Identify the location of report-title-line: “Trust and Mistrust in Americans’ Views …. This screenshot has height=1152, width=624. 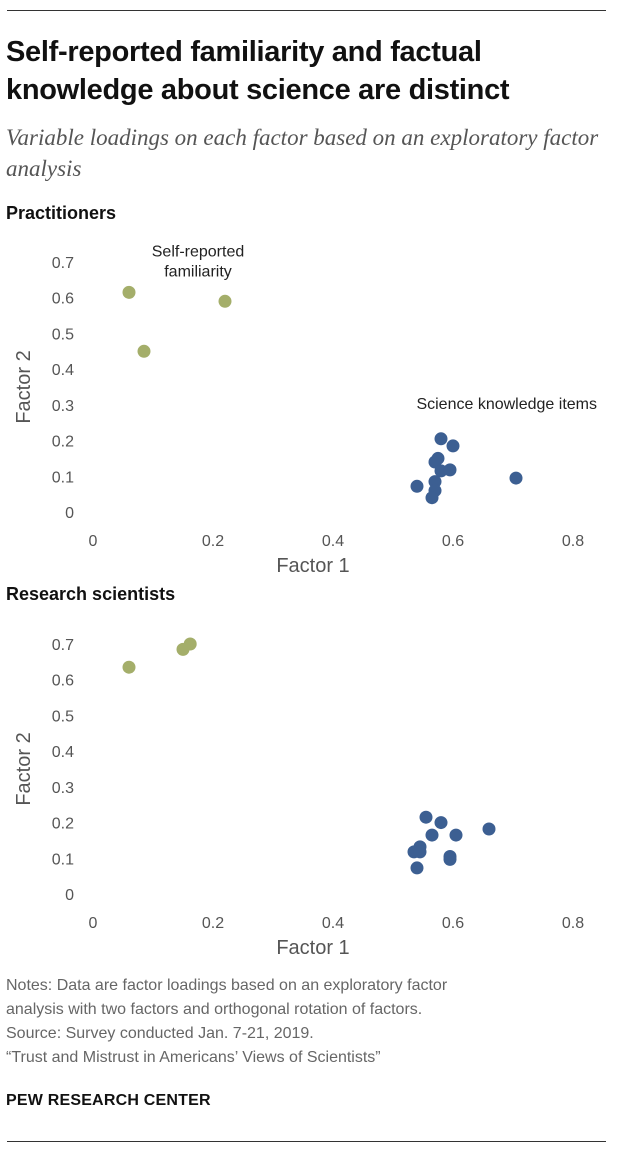
(193, 1057).